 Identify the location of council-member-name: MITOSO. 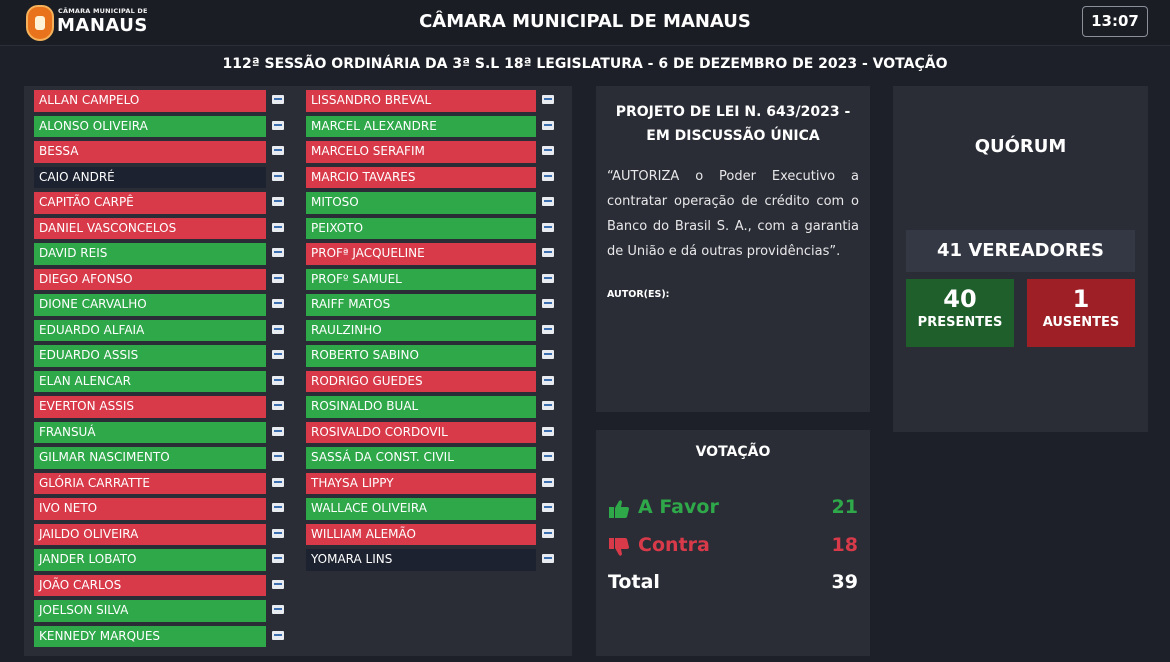
(421, 203).